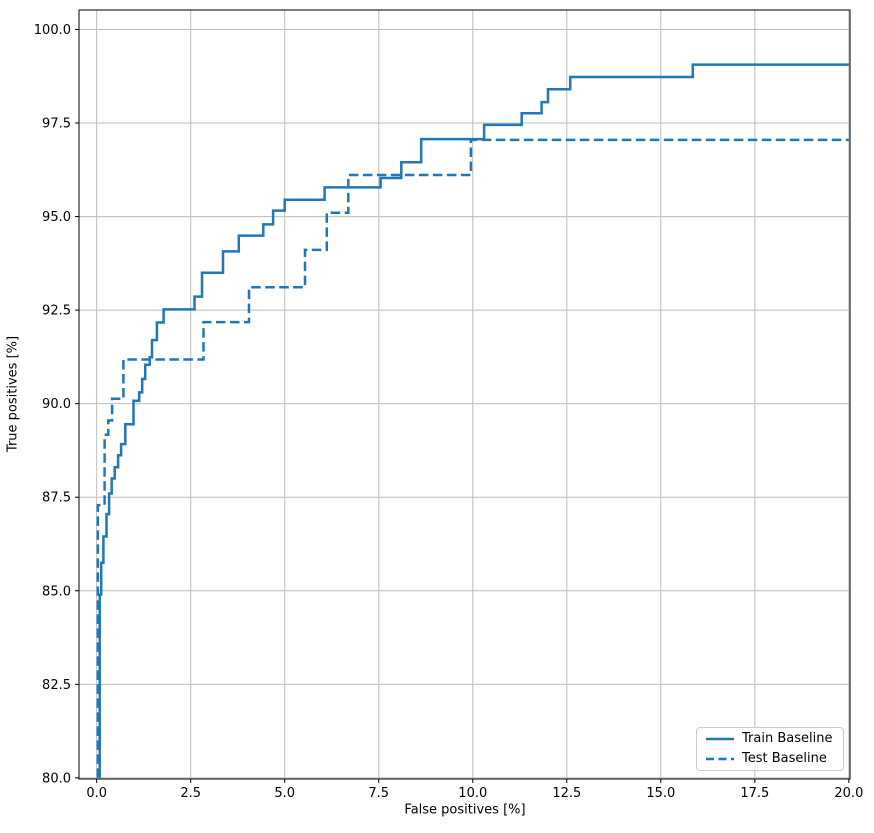 This screenshot has height=833, width=874. What do you see at coordinates (52, 30) in the screenshot?
I see `y-tick-label: 100.0` at bounding box center [52, 30].